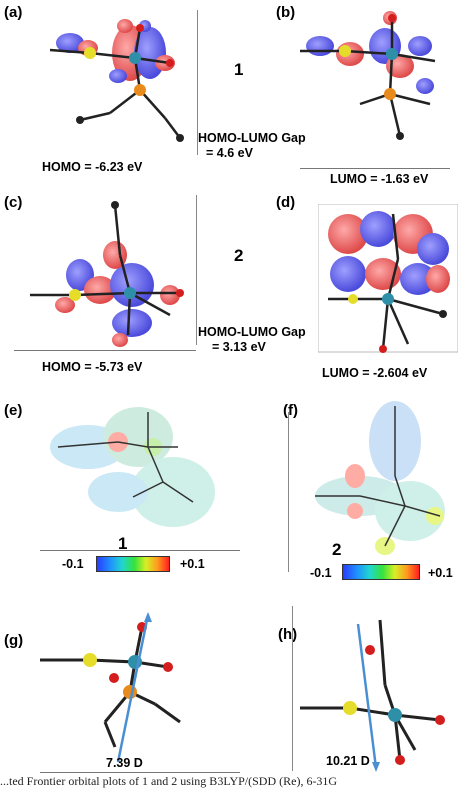  Describe the element at coordinates (229, 153) in the screenshot. I see `gap-value-complex-1: = 4.6 eV` at that location.